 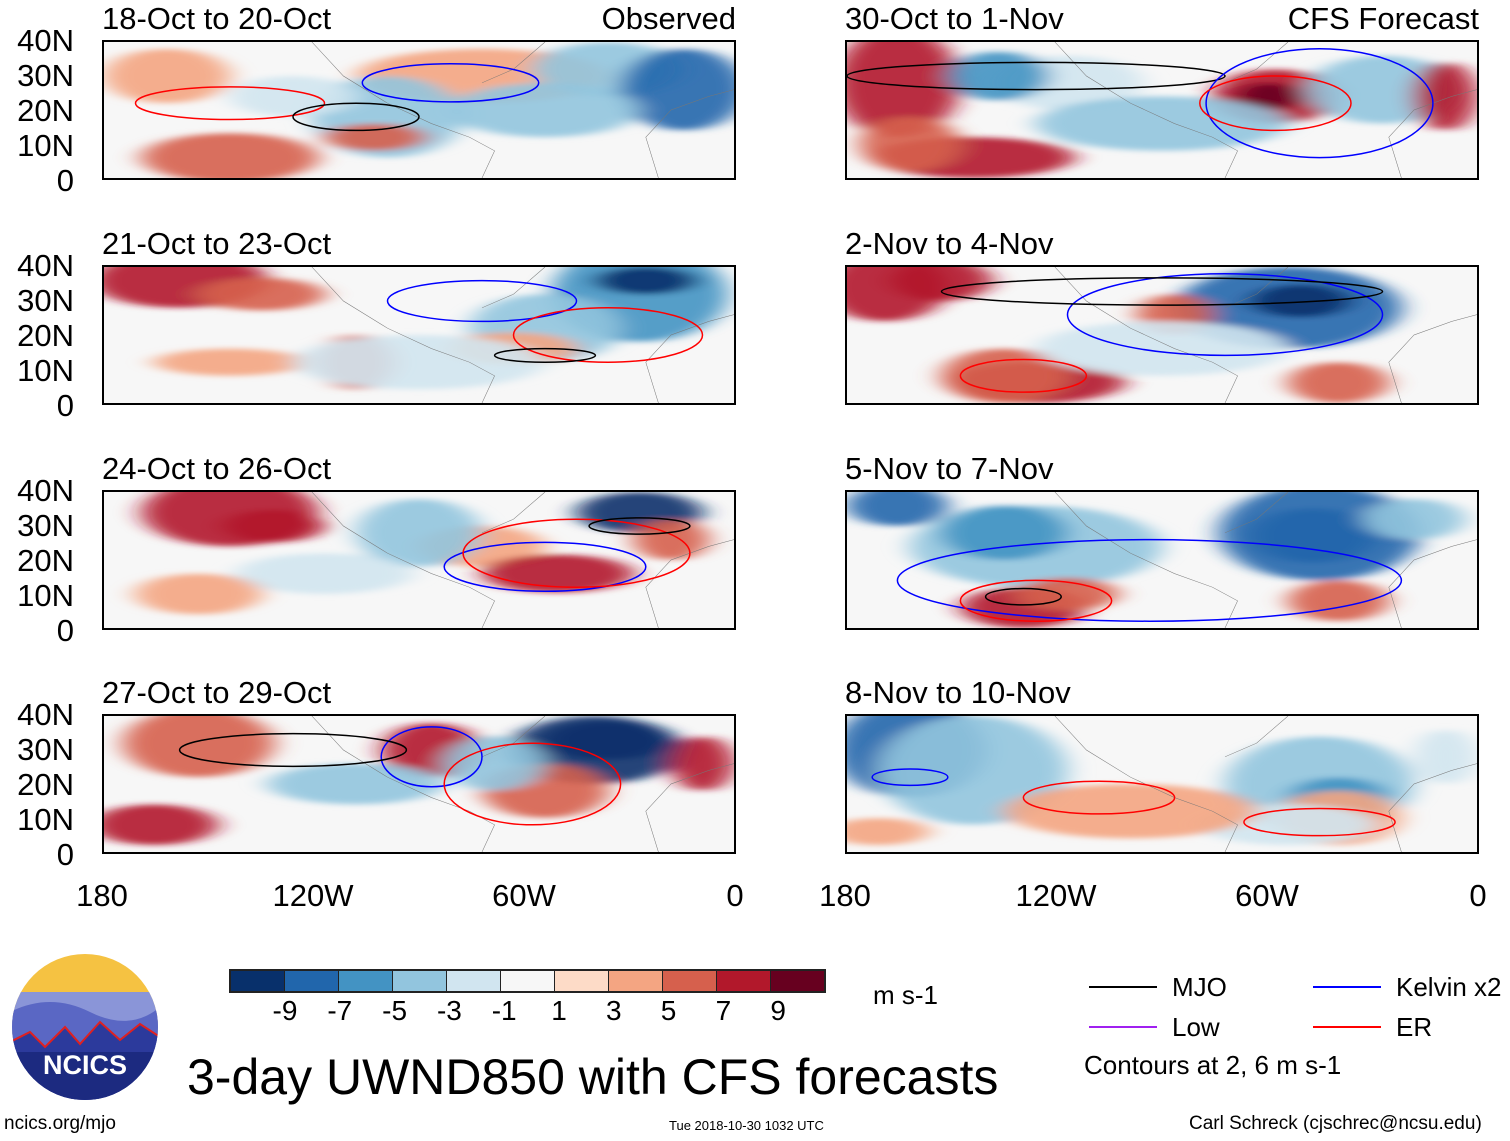 What do you see at coordinates (60, 1123) in the screenshot?
I see `footer-url: ncics.org/mjo` at bounding box center [60, 1123].